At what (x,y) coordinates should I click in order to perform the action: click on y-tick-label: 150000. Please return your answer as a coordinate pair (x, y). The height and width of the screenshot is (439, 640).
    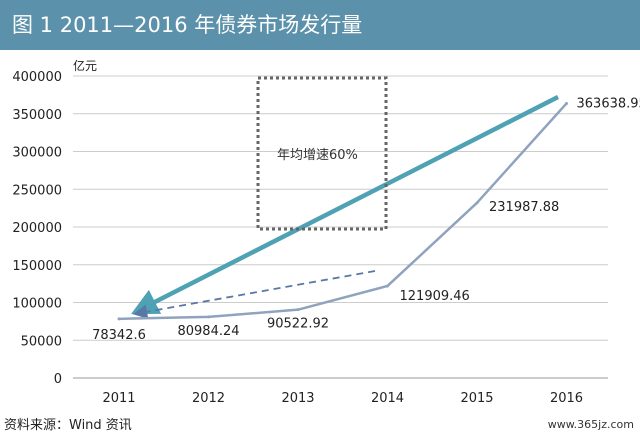
    Looking at the image, I should click on (37, 266).